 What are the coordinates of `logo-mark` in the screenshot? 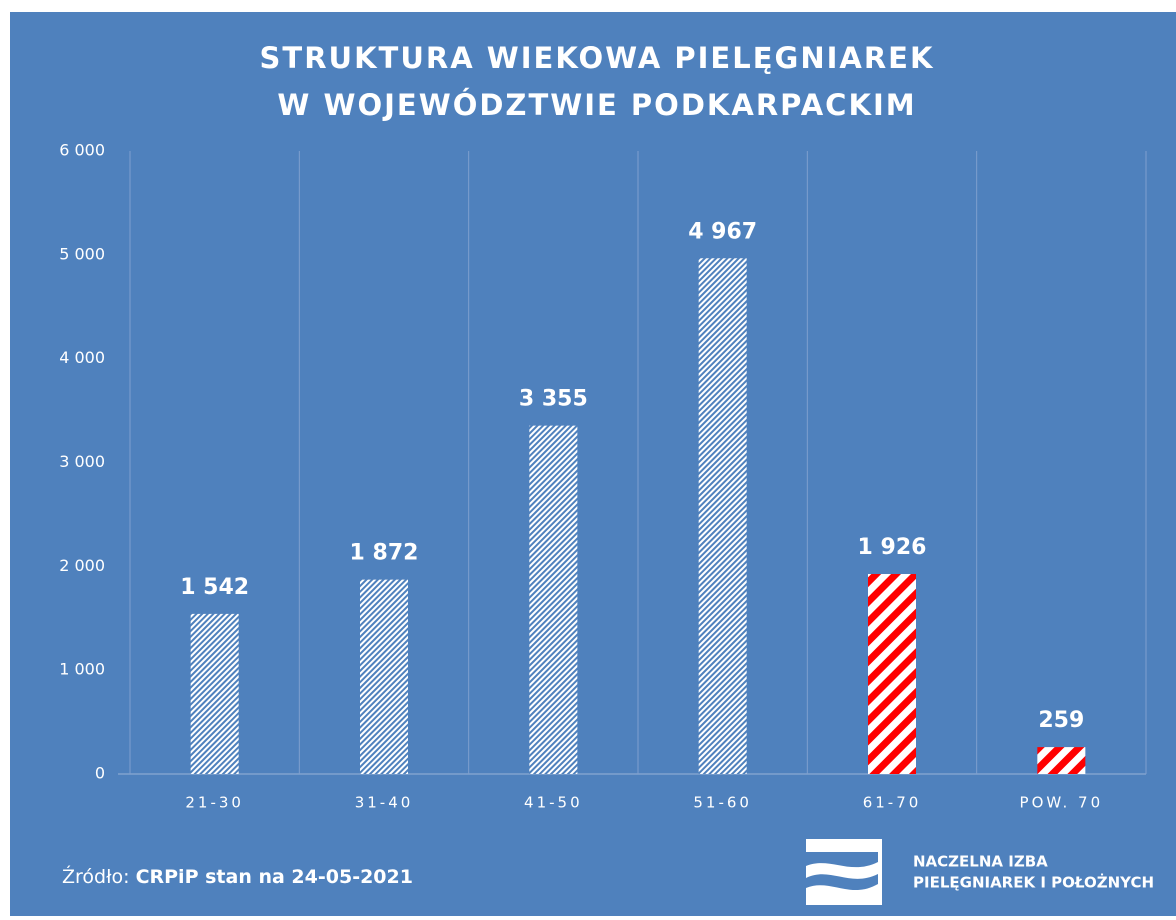 It's located at (844, 872).